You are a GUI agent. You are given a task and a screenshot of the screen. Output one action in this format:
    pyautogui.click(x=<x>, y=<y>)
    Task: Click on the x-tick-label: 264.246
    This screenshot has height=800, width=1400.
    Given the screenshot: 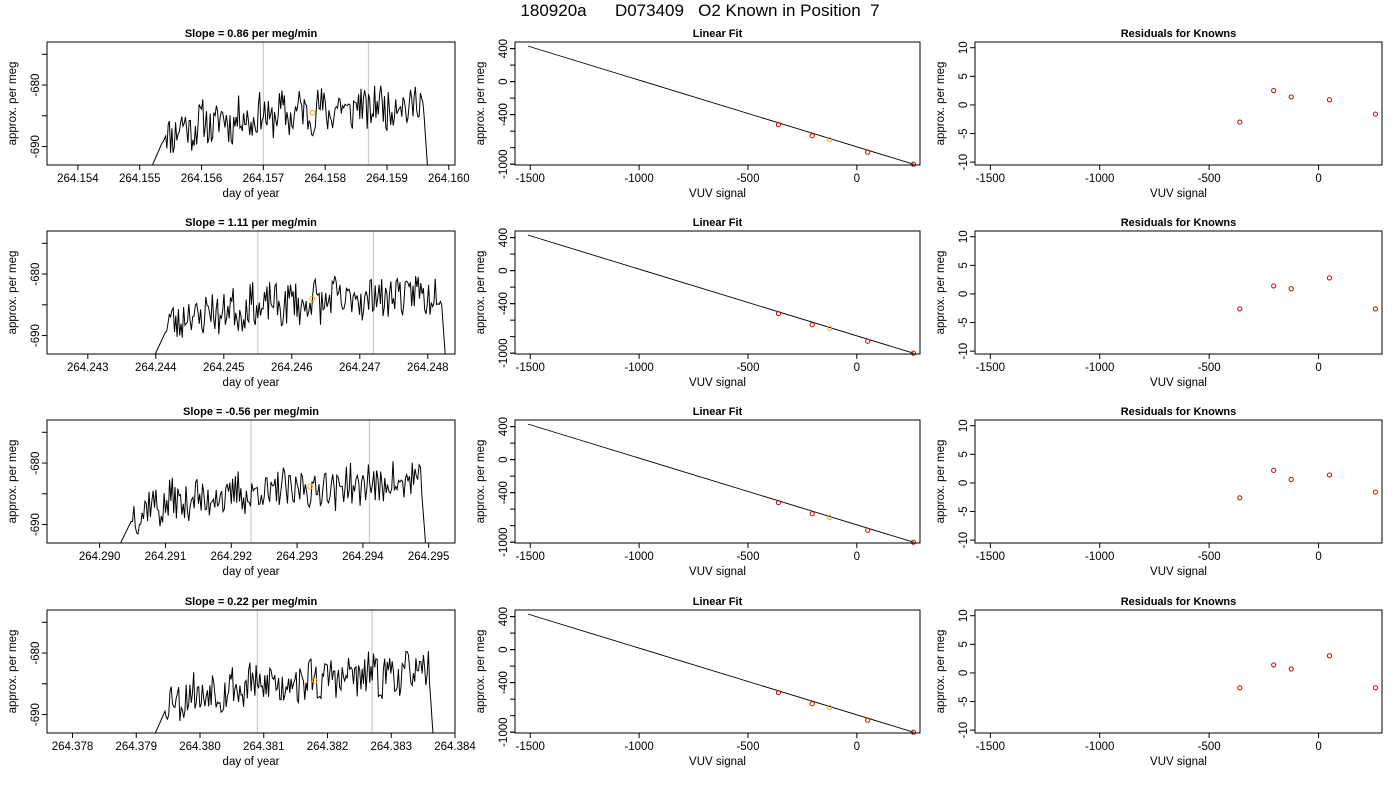 What is the action you would take?
    pyautogui.click(x=292, y=368)
    